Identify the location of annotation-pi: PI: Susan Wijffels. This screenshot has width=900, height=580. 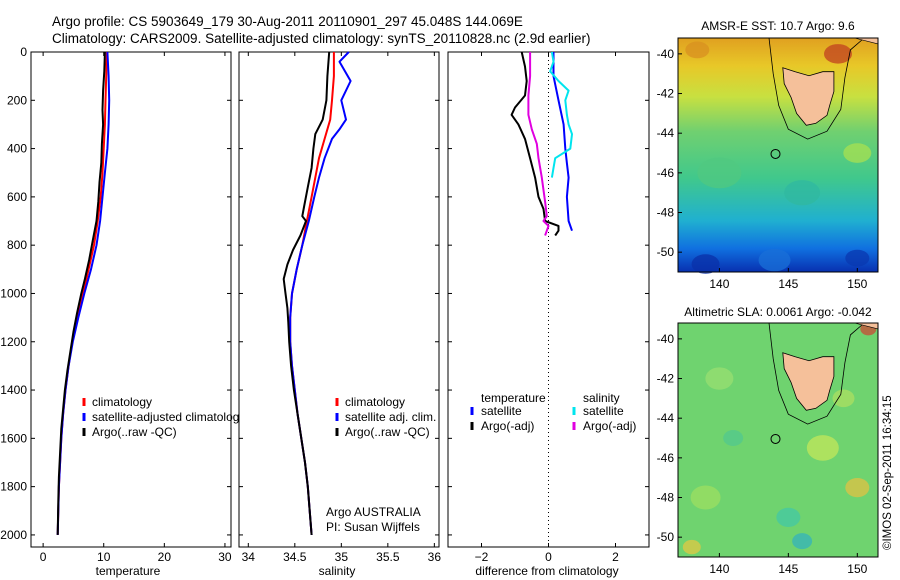
(373, 527).